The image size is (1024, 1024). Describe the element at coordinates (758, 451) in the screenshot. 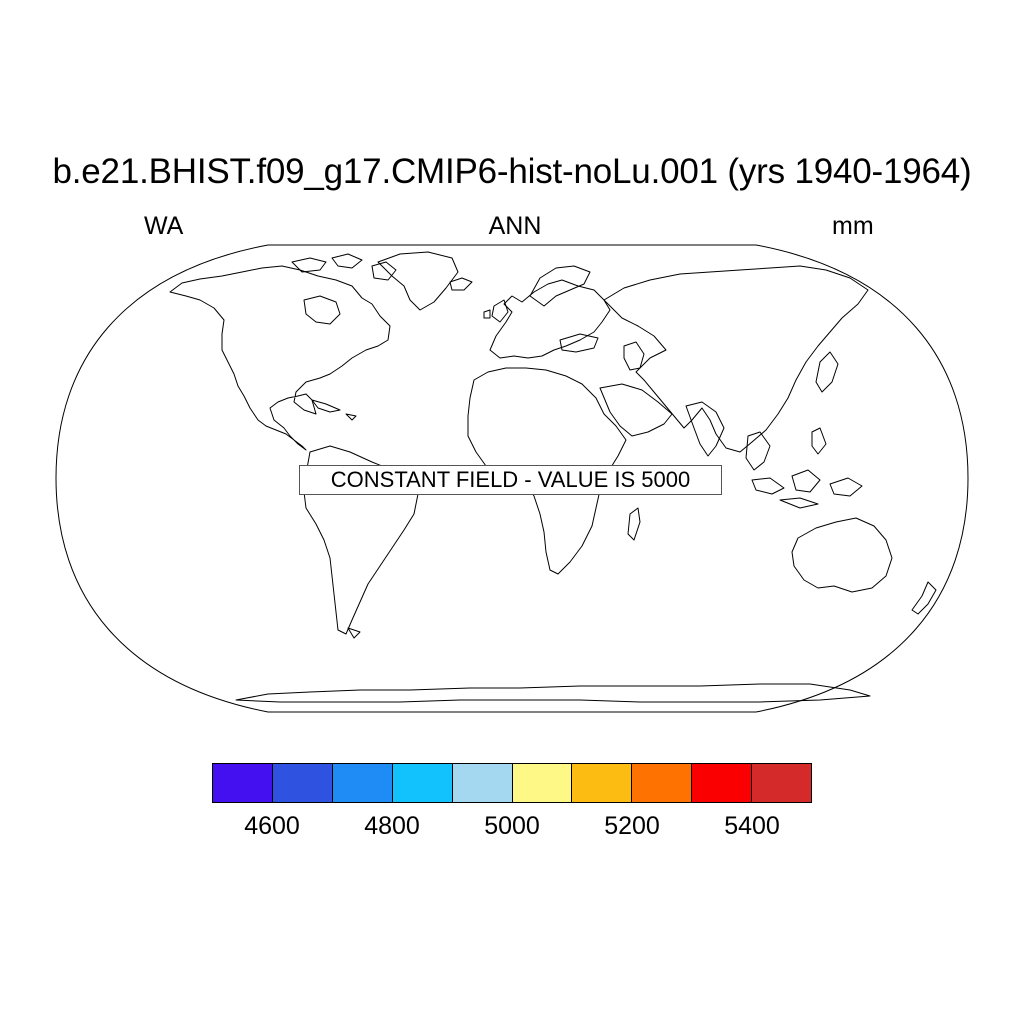

I see `coastline-indochina` at that location.